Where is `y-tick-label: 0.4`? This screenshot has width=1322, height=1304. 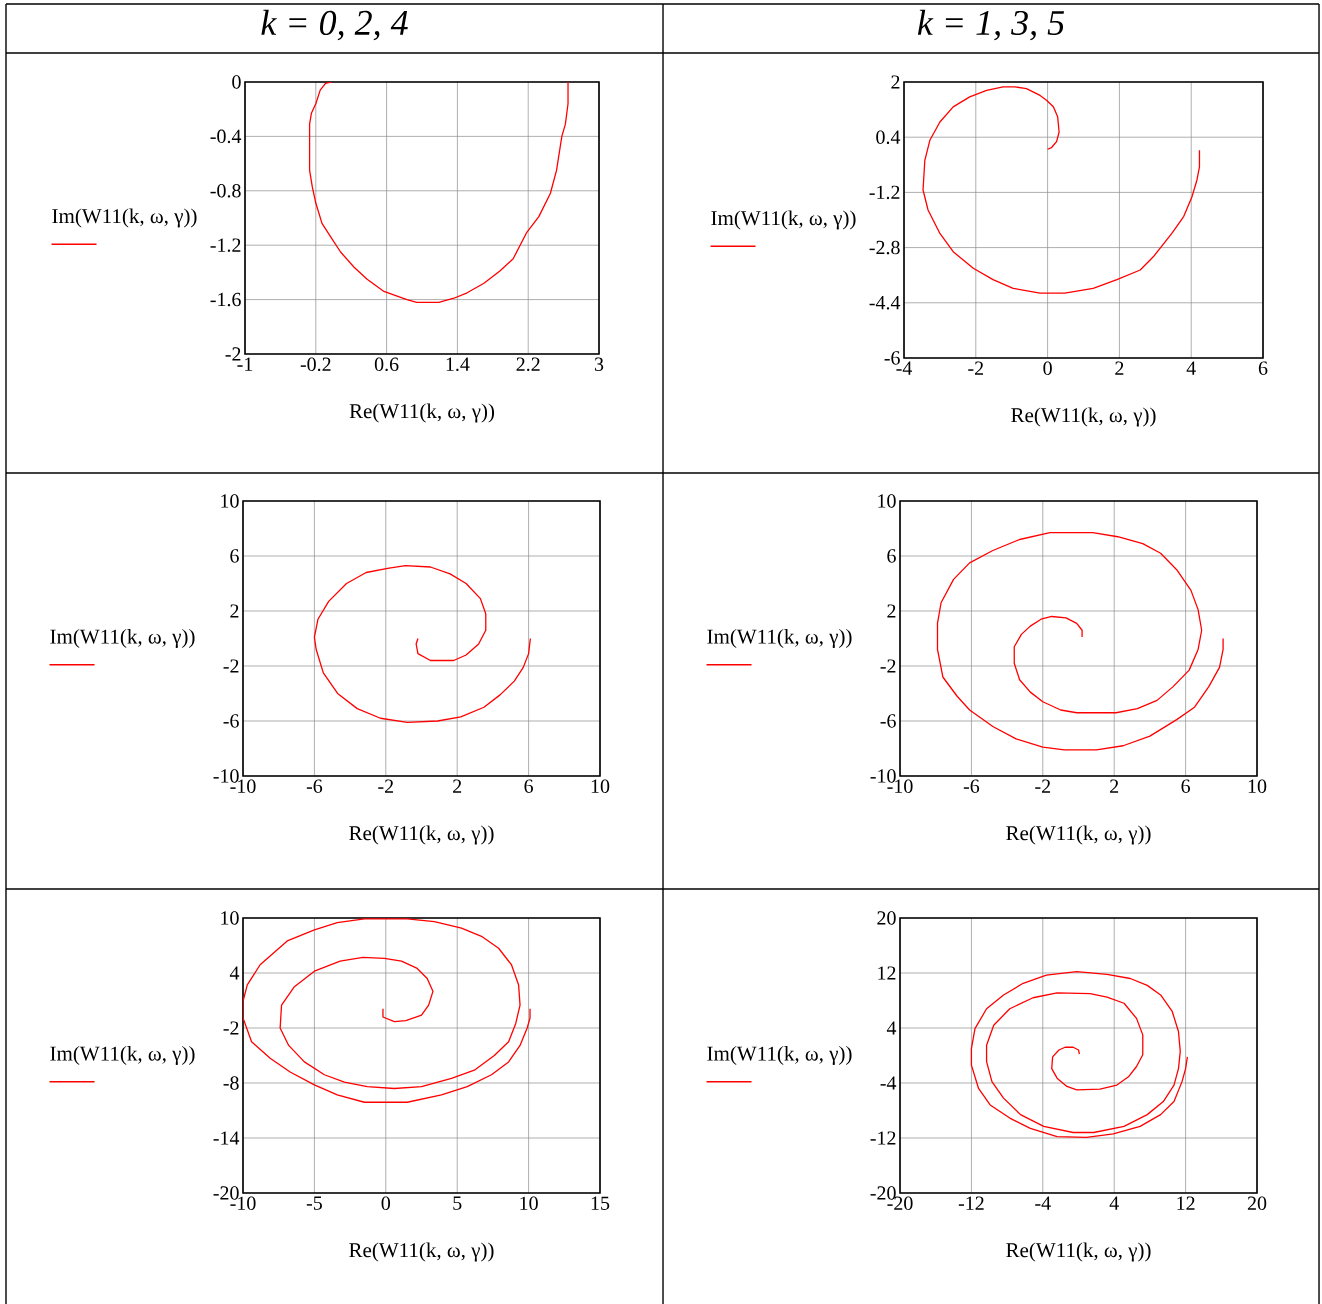
y-tick-label: 0.4 is located at coordinates (888, 137).